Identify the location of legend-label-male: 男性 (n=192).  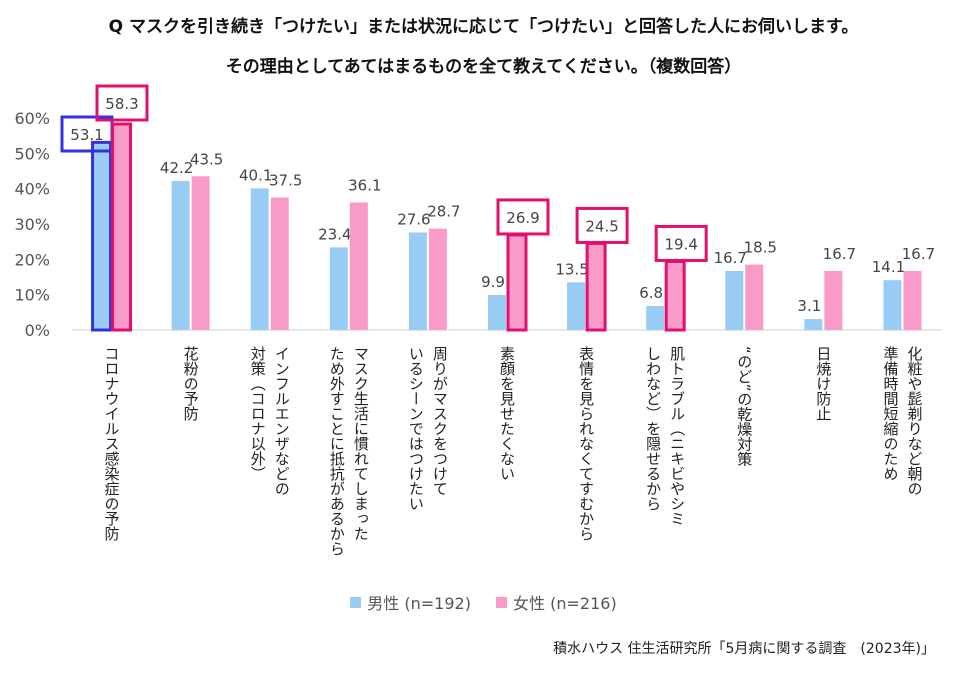
(419, 603).